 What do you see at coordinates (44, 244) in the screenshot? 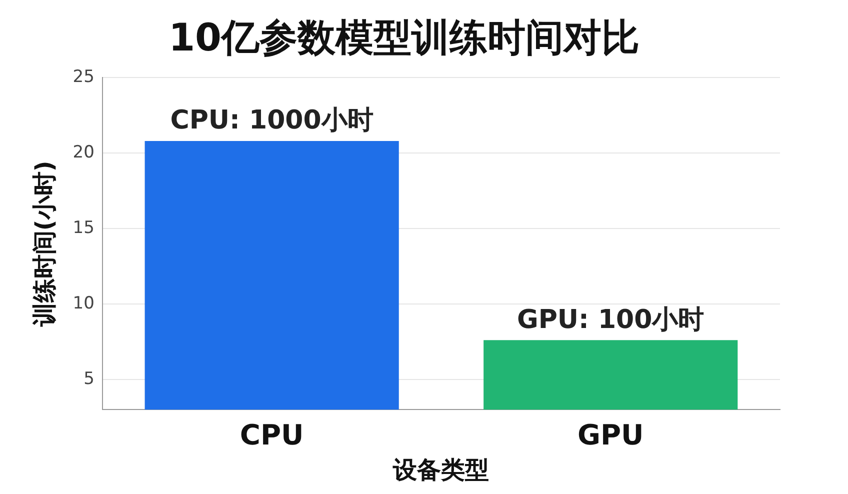
I see `y-axis-title: 训练时间(小时)` at bounding box center [44, 244].